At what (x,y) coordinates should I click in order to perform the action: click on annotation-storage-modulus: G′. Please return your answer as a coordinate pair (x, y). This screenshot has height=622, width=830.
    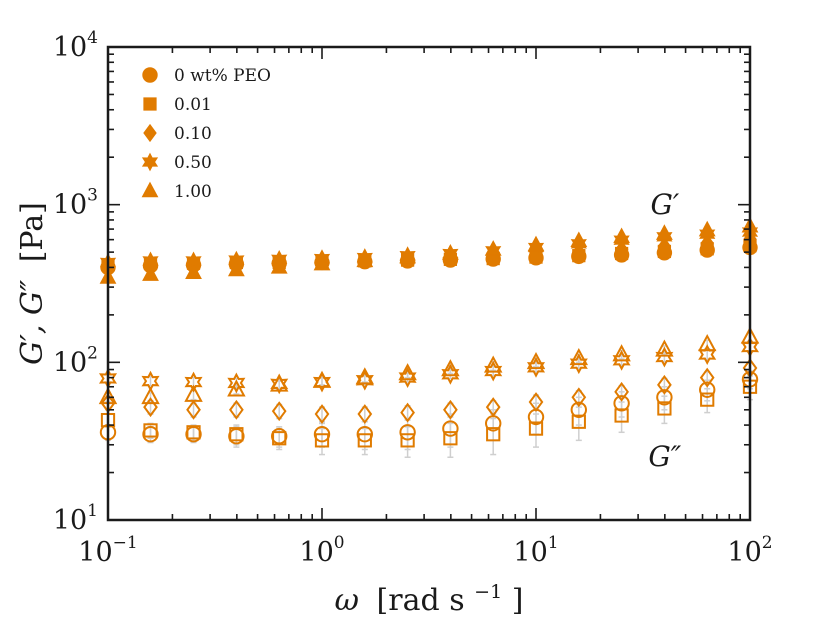
    Looking at the image, I should click on (664, 204).